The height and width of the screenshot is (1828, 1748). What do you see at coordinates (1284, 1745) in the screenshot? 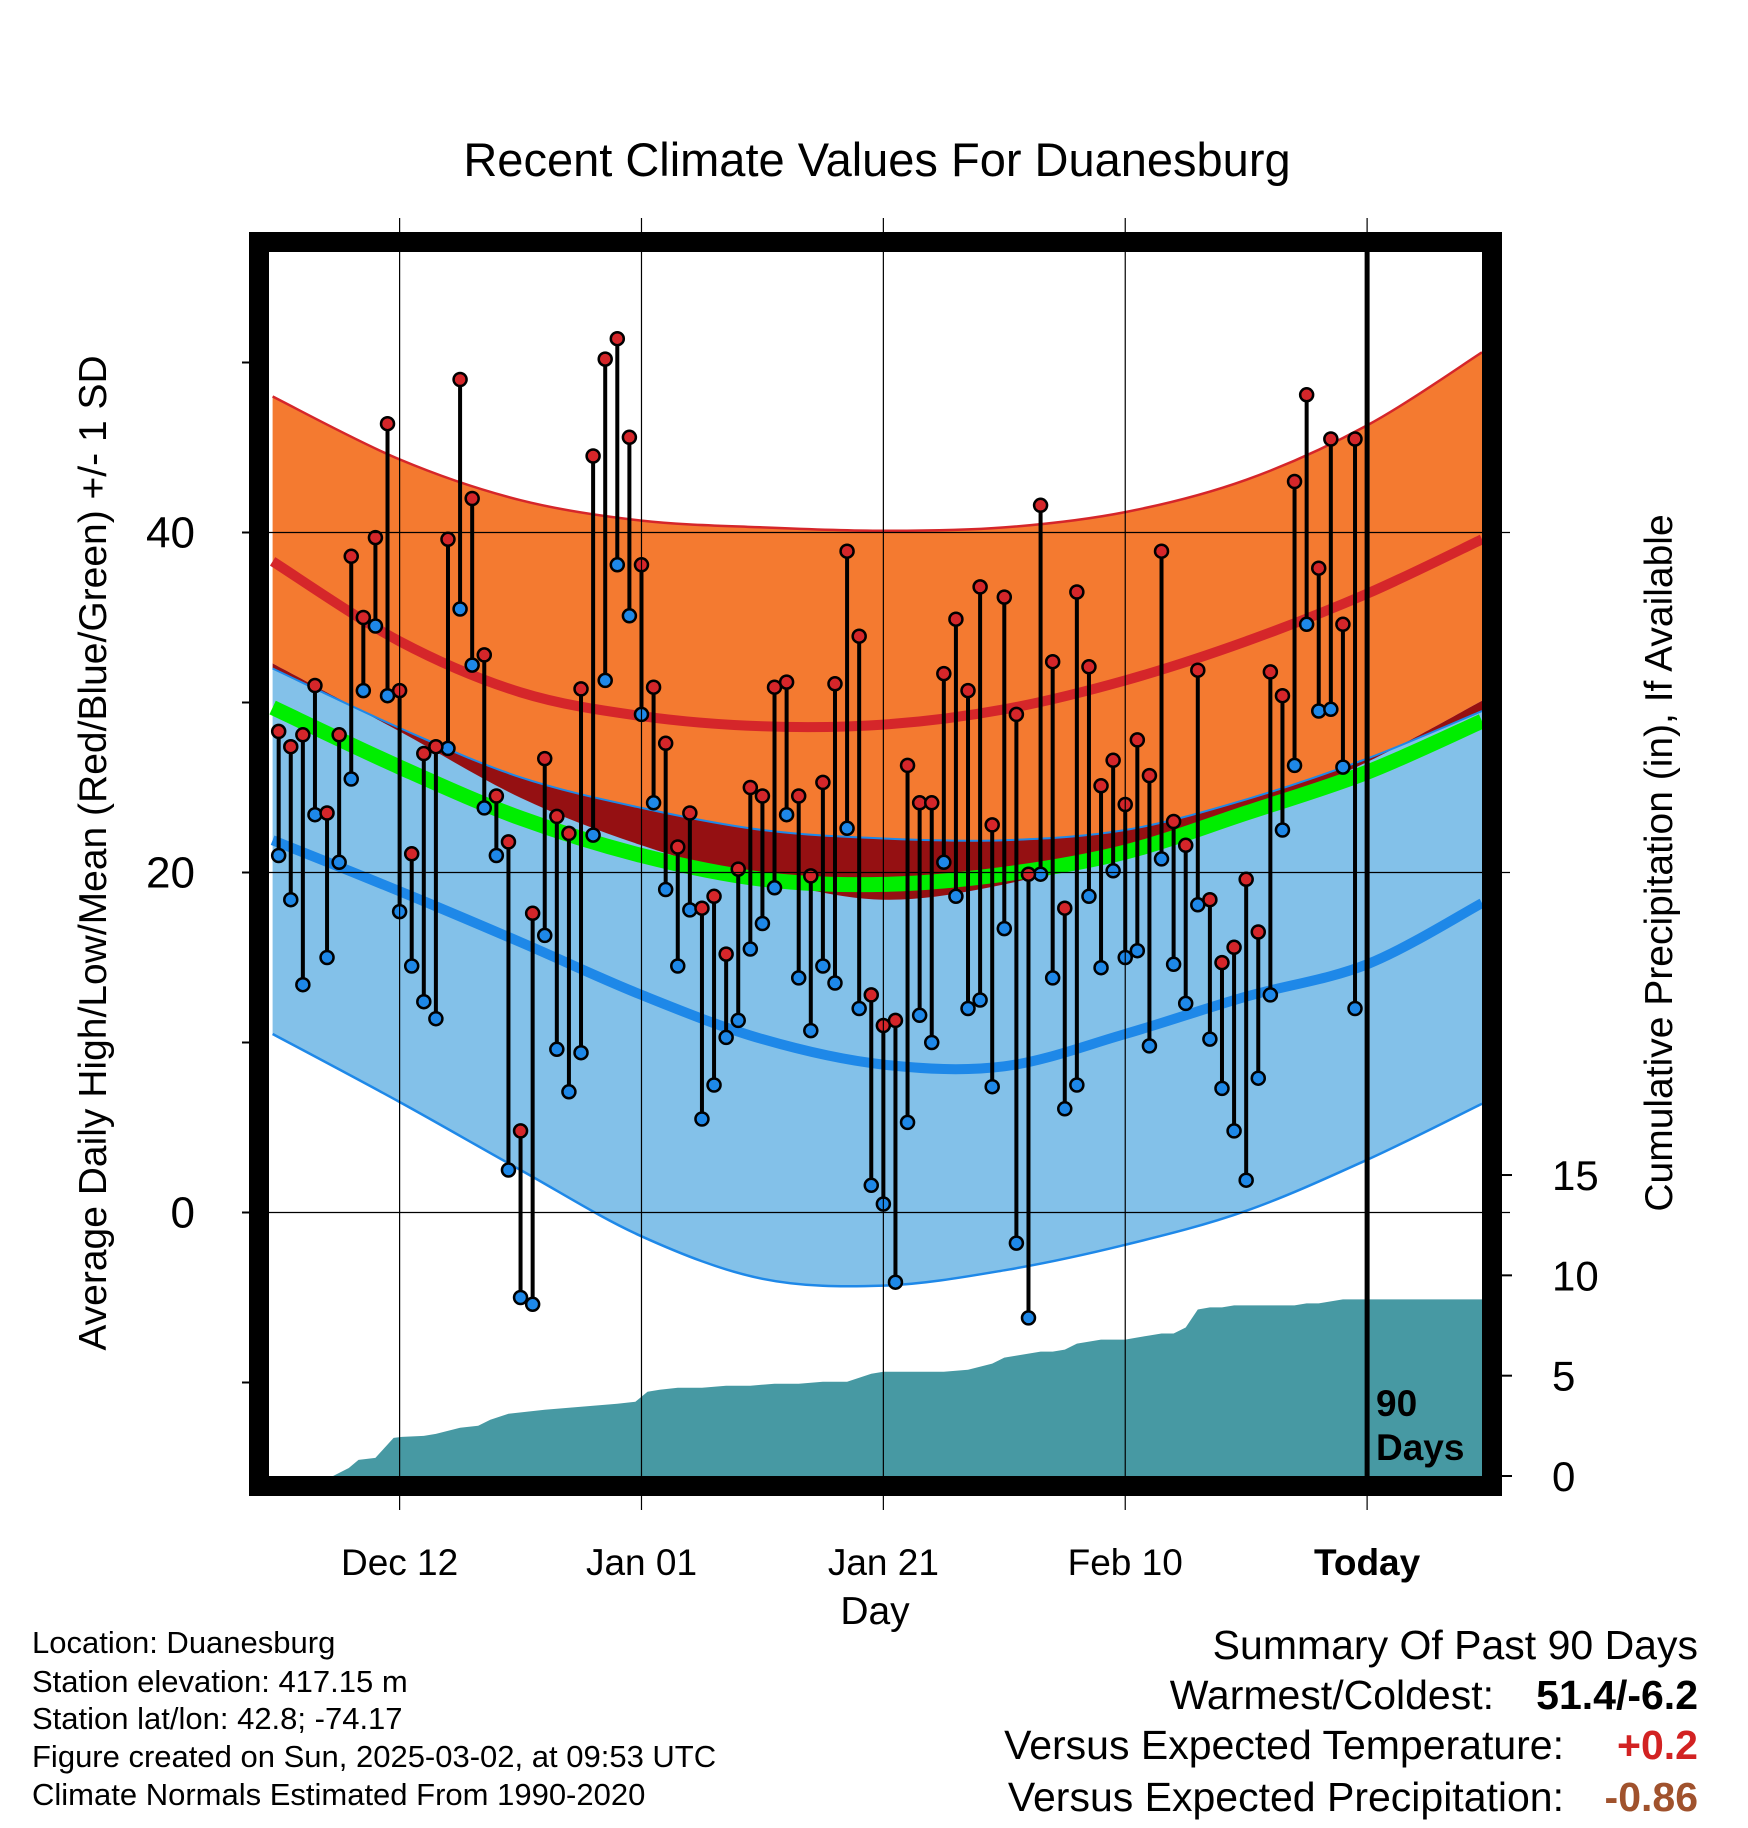
I see `summary-temp-label: Versus Expected Temperature:` at bounding box center [1284, 1745].